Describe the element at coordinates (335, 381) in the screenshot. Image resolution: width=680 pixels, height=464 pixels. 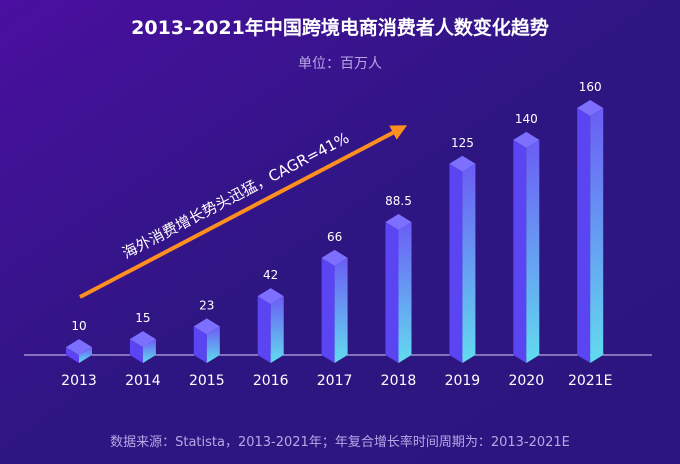
I see `x-tick-label: 2017` at that location.